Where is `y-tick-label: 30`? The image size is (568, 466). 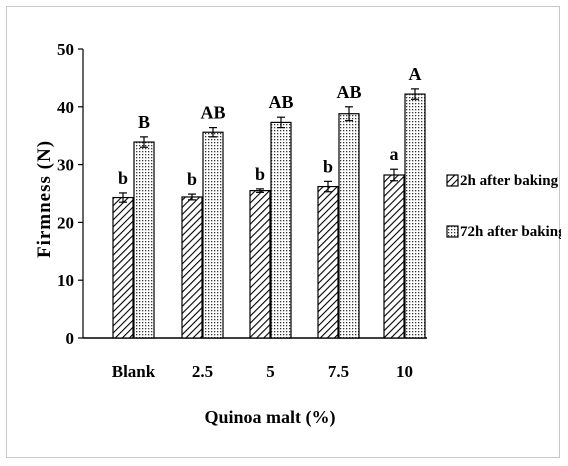 y-tick-label: 30 is located at coordinates (65, 165).